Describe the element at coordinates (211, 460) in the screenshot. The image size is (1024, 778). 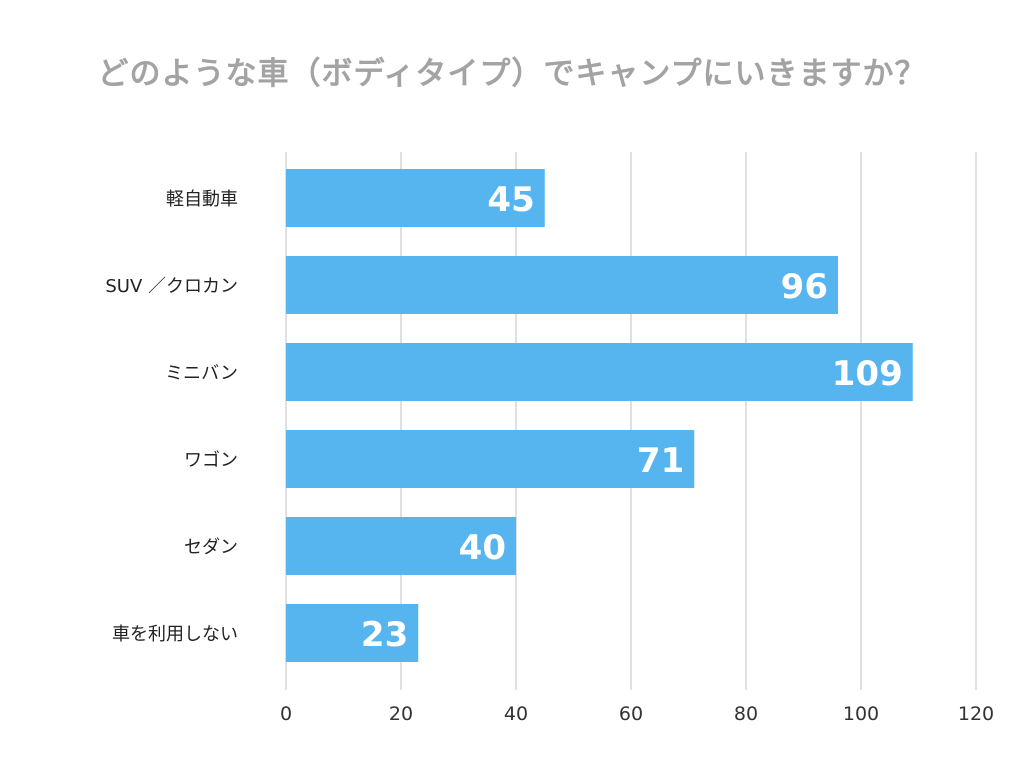
I see `category-label: ワゴン` at that location.